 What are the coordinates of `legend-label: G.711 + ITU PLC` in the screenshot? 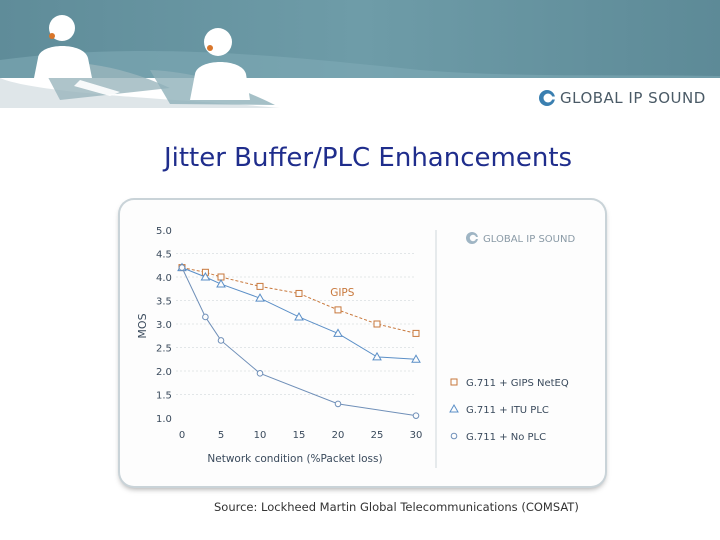 It's located at (507, 410).